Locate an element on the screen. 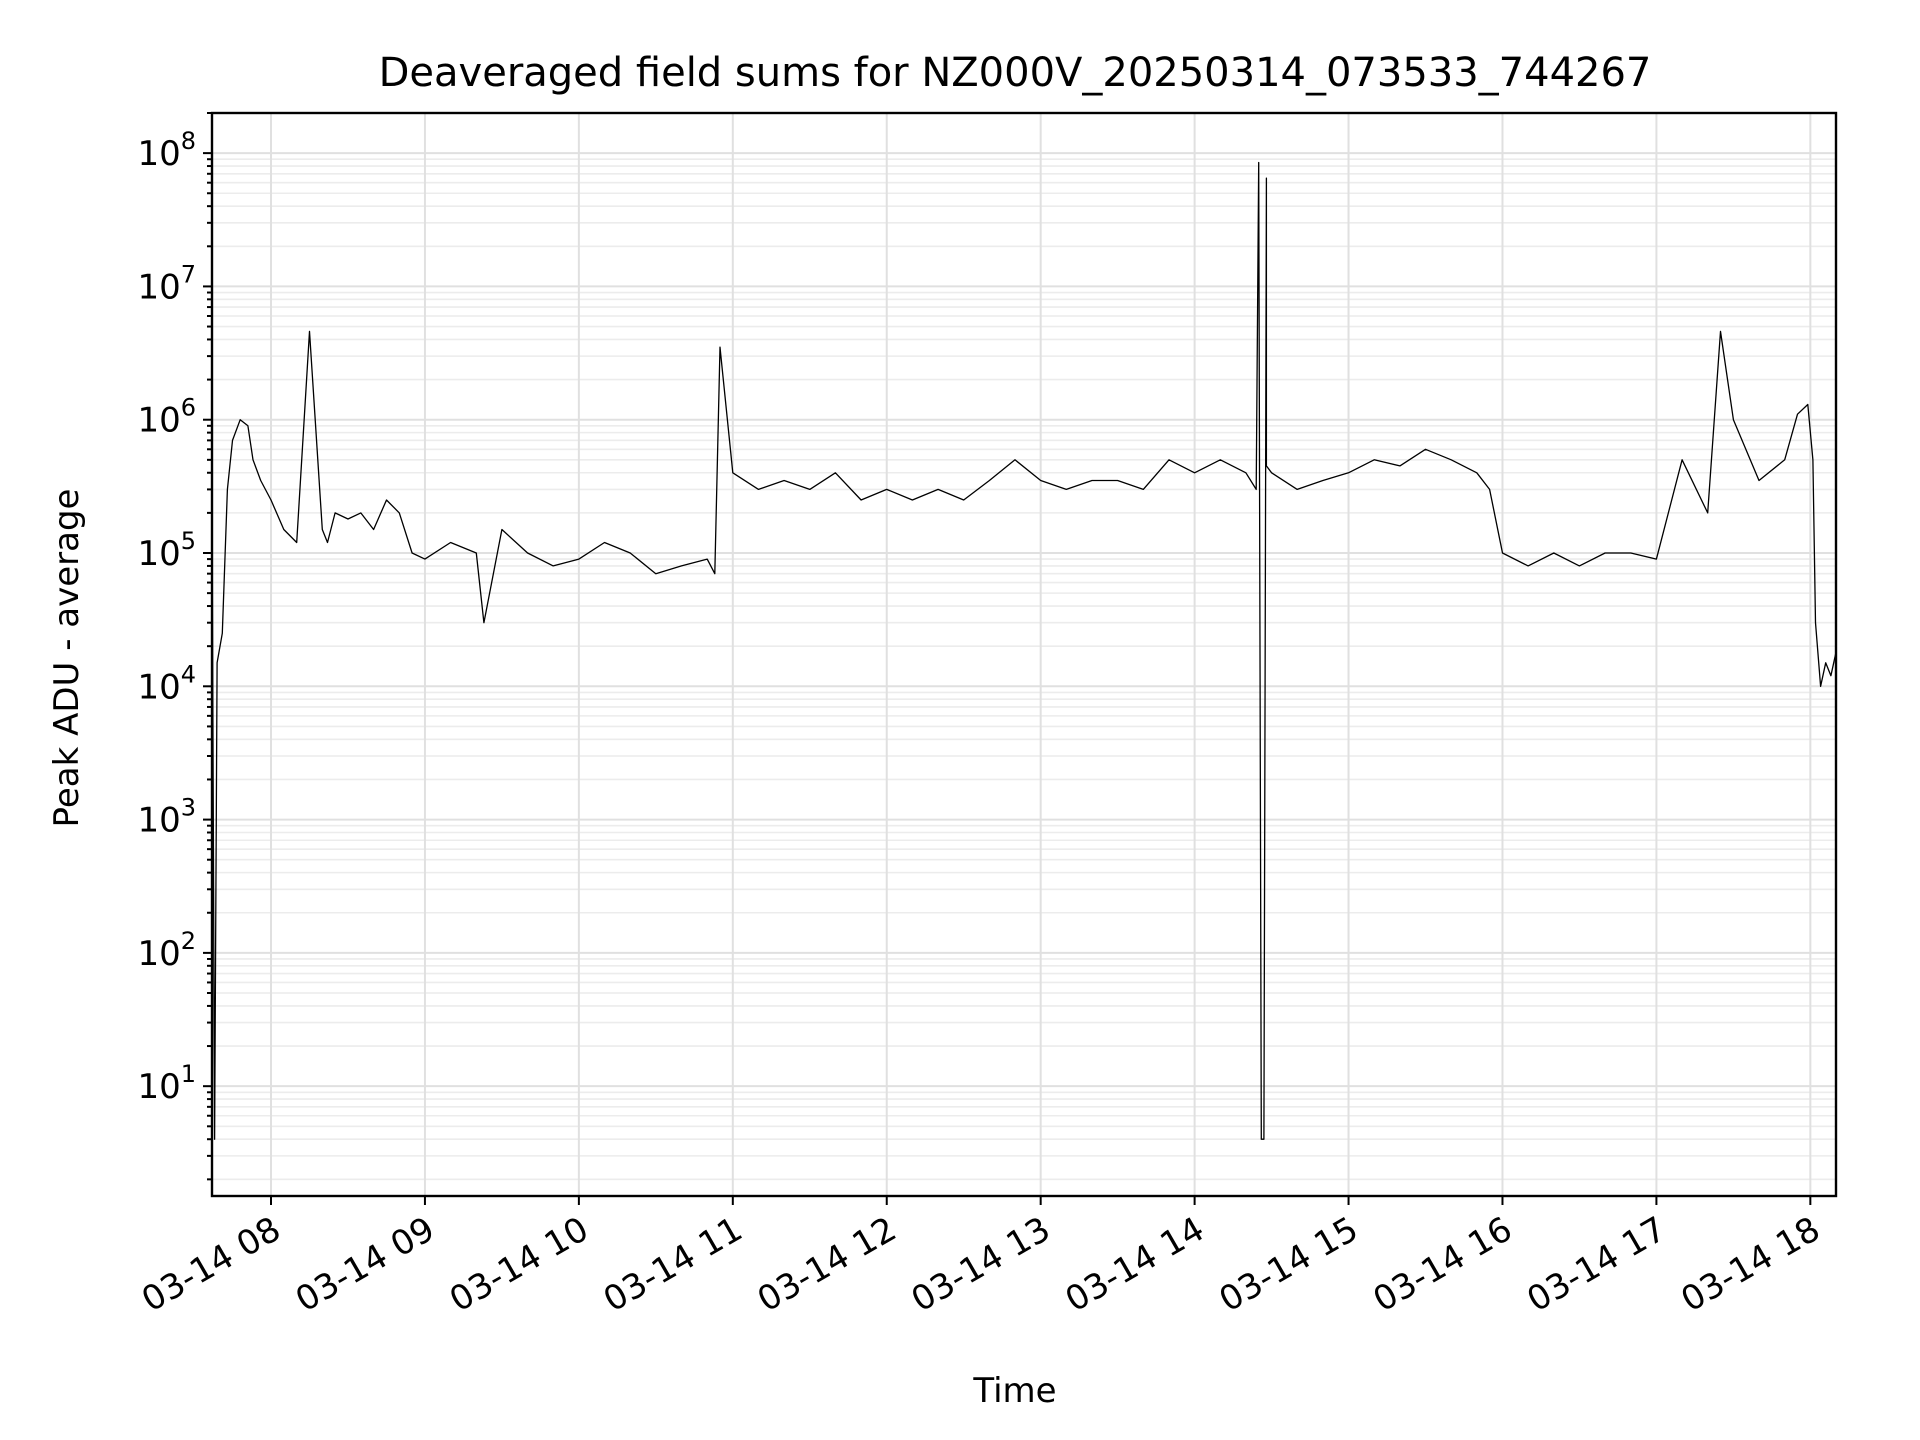 The height and width of the screenshot is (1440, 1920). y-axis-label: Peak ADU - average is located at coordinates (67, 658).